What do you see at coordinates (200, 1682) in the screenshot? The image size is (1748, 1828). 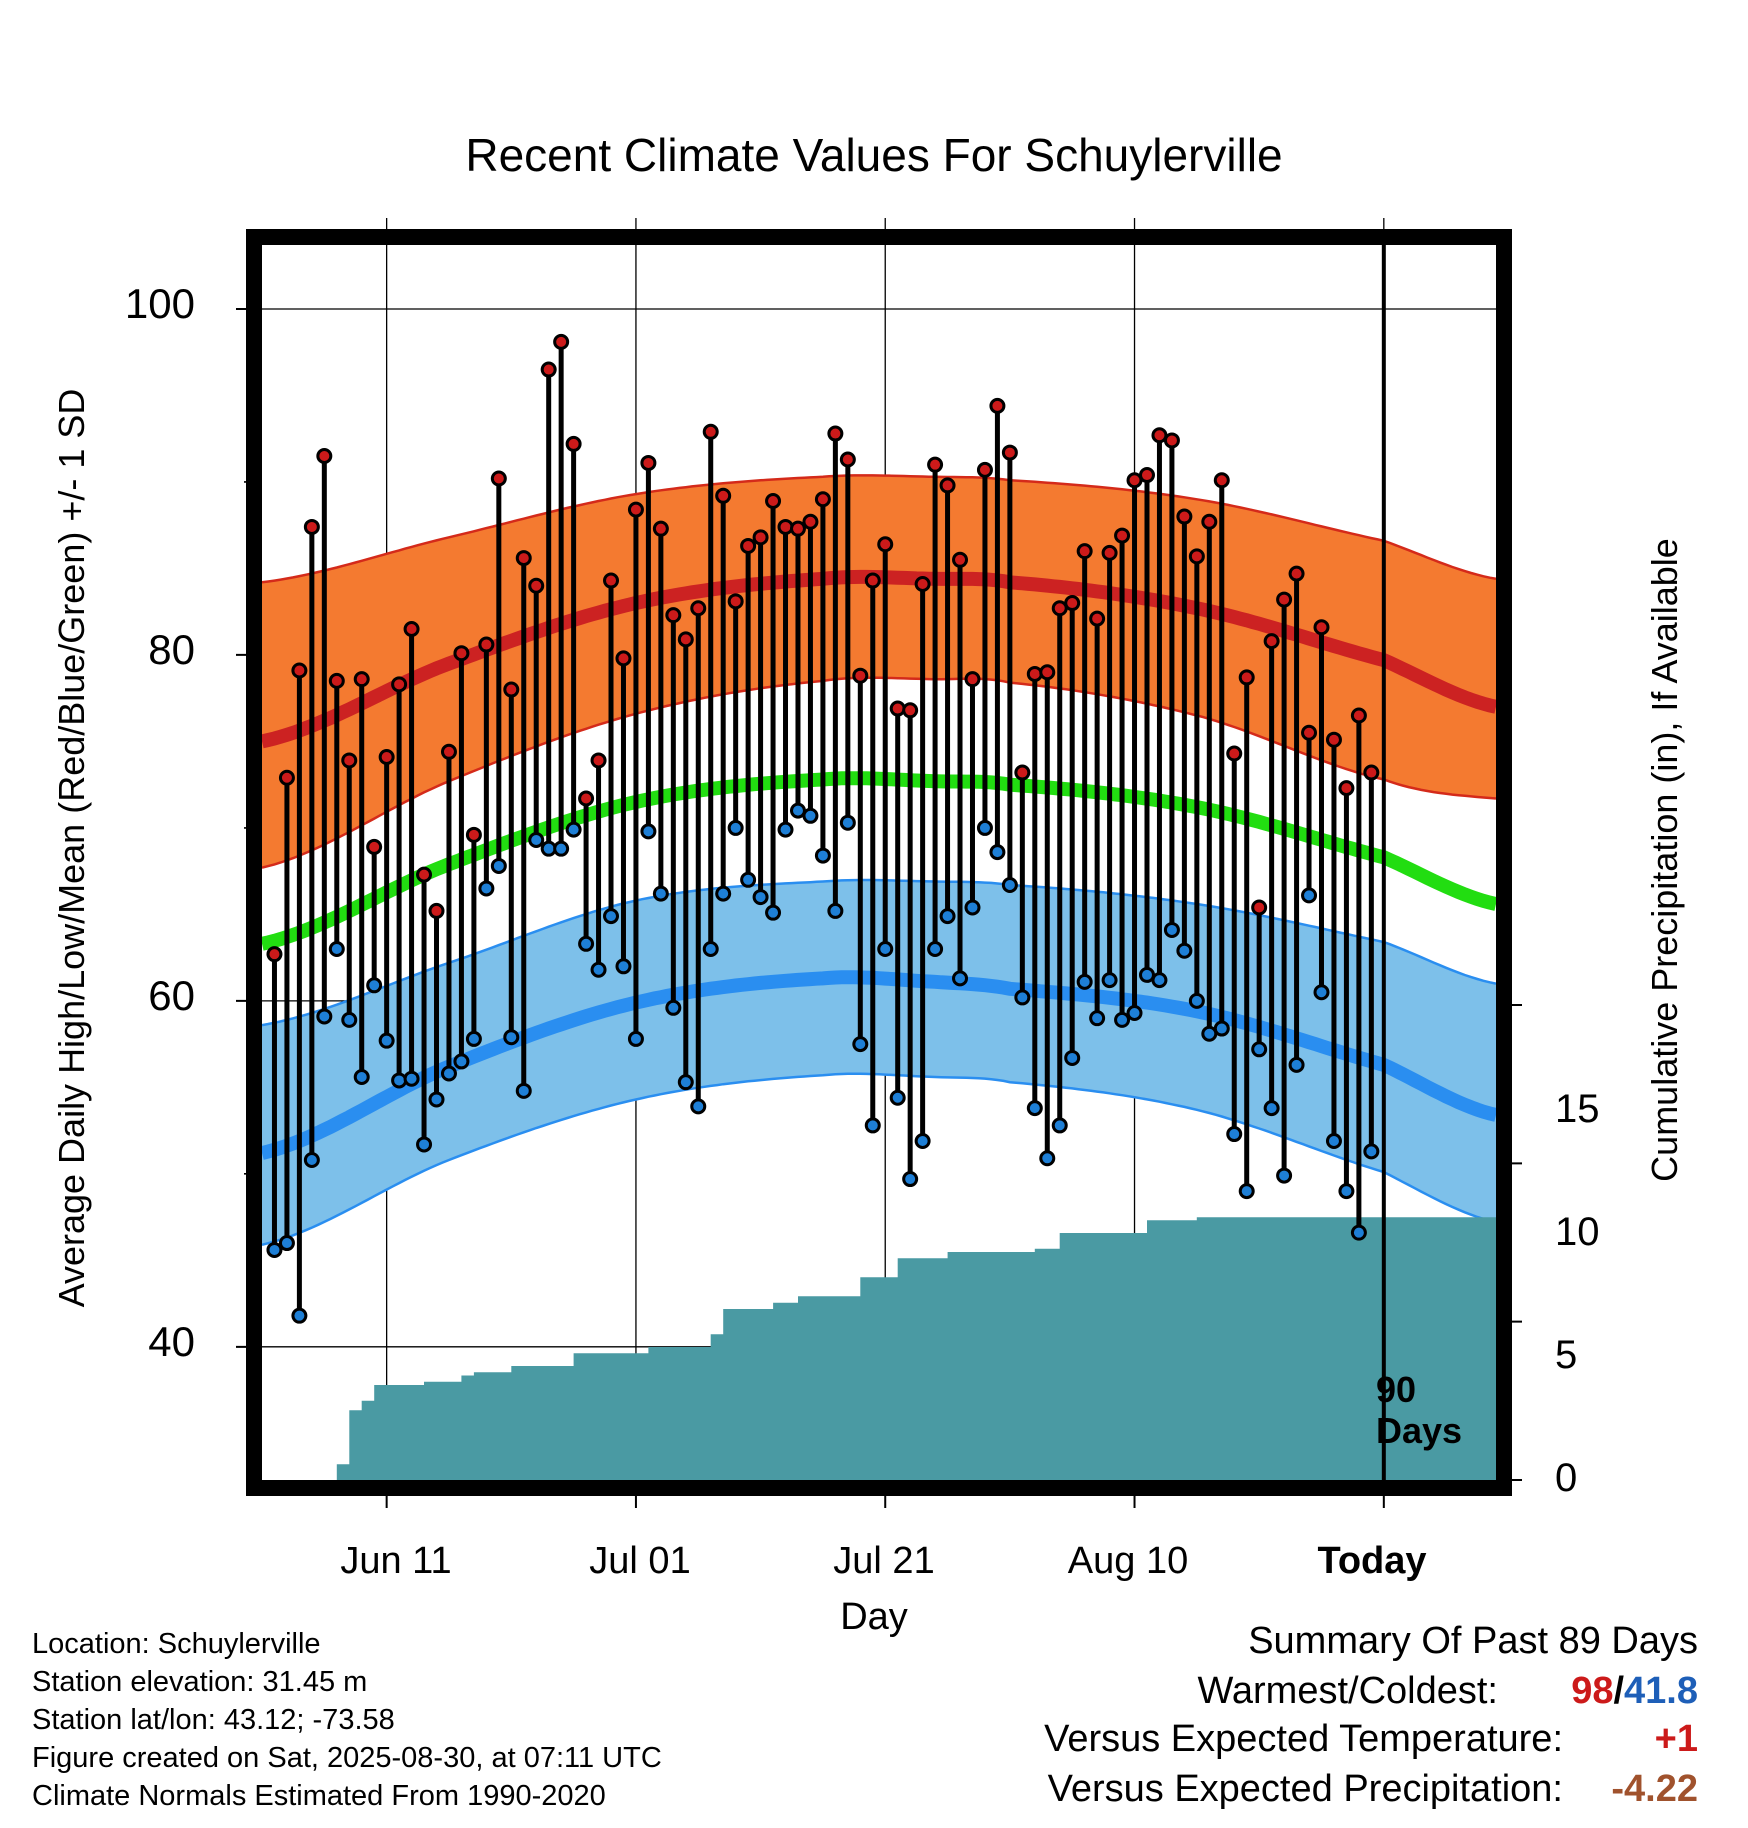 I see `station-elevation: Station elevation: 31.45 m` at bounding box center [200, 1682].